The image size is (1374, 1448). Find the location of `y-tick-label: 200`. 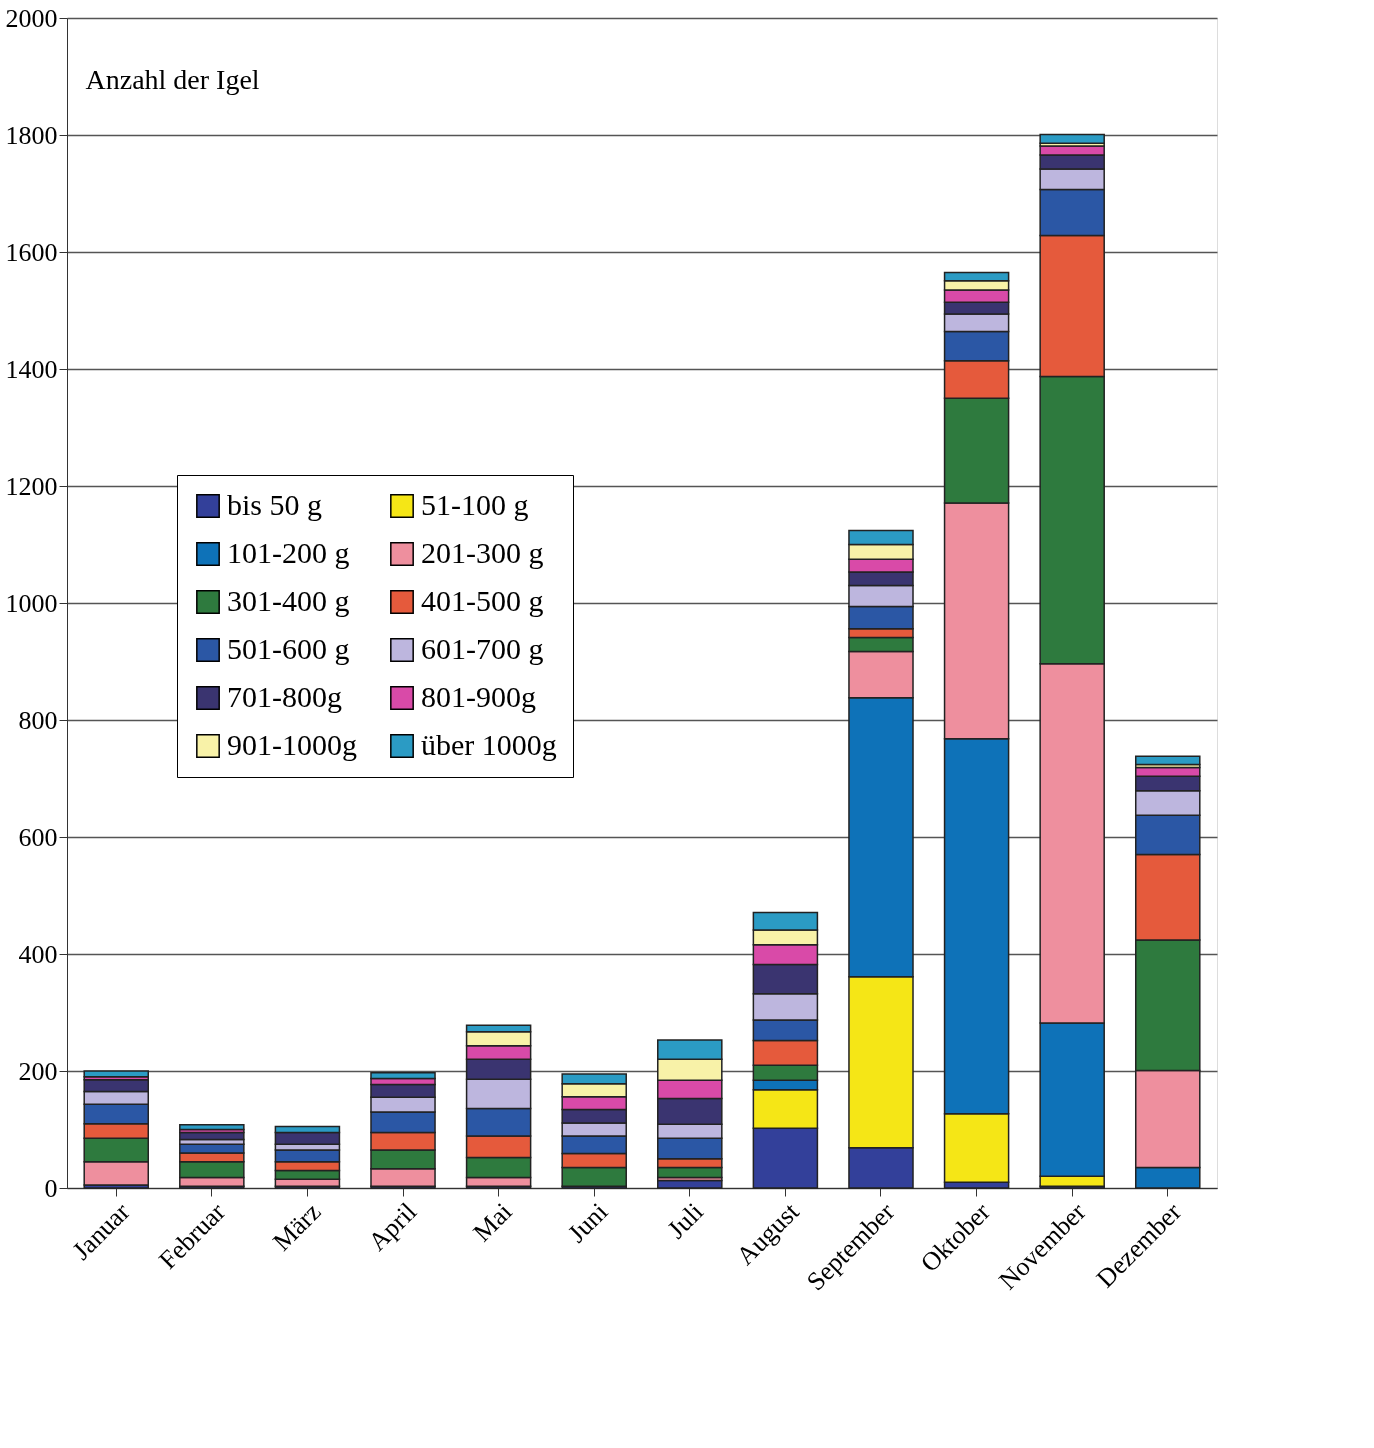

y-tick-label: 200 is located at coordinates (38, 1071).